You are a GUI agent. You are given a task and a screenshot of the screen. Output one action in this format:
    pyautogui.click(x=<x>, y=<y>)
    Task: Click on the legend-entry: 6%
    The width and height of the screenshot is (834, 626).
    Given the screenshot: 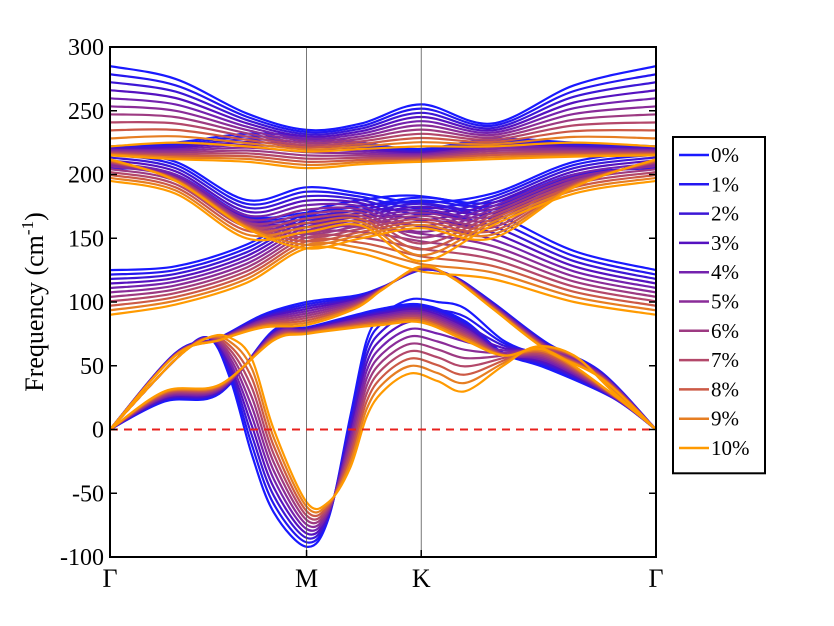 What is the action you would take?
    pyautogui.click(x=709, y=331)
    